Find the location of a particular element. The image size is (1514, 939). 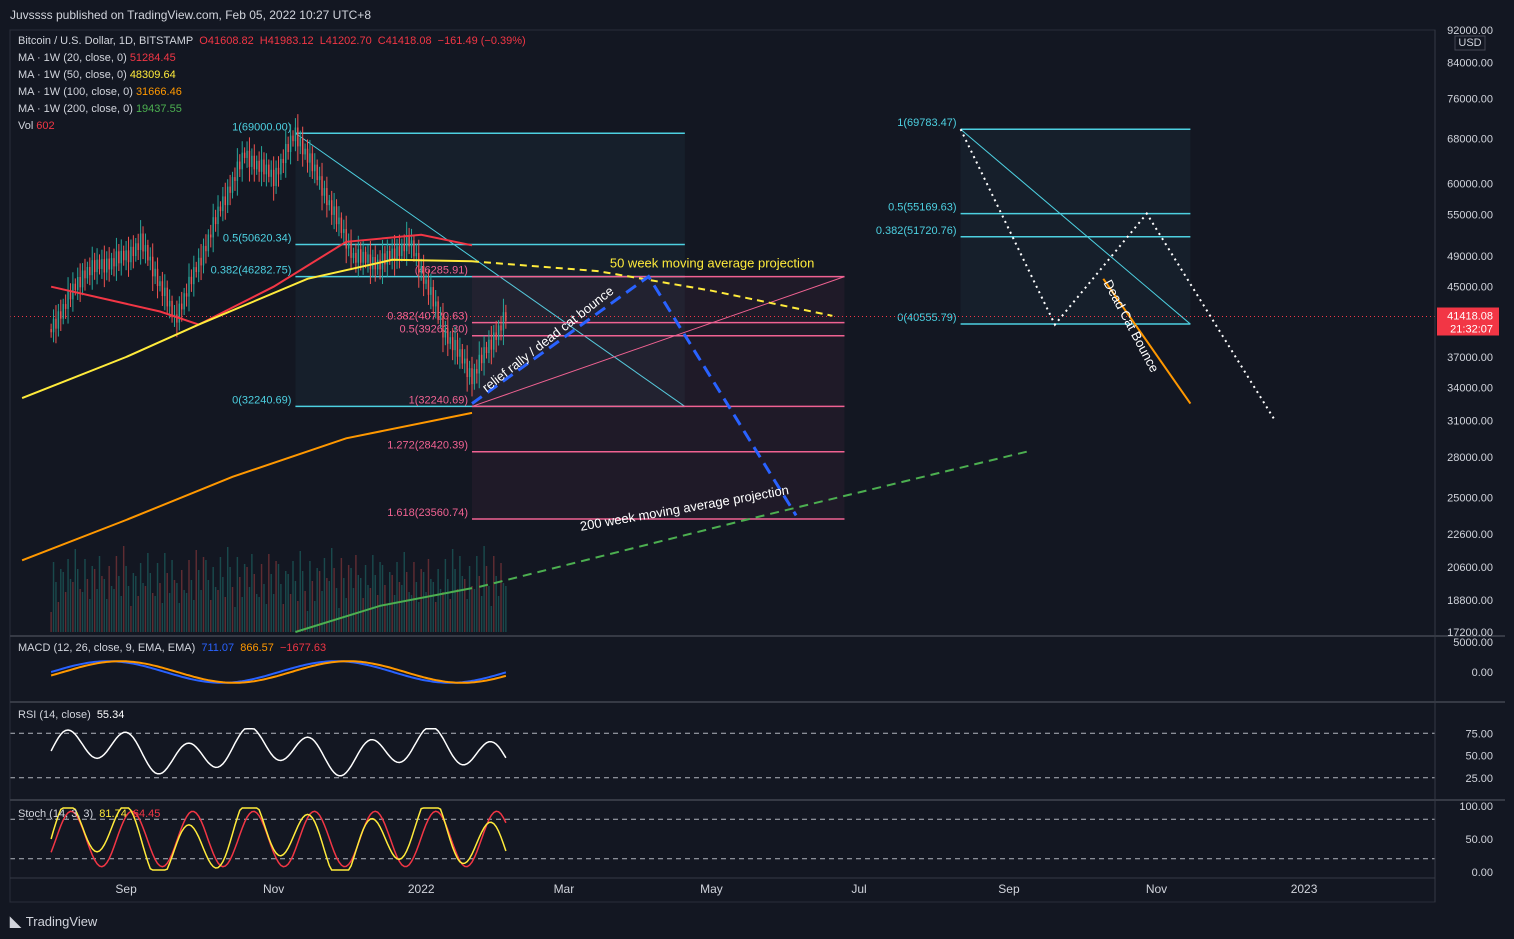

last-price-label: 41418.08 is located at coordinates (1470, 317).